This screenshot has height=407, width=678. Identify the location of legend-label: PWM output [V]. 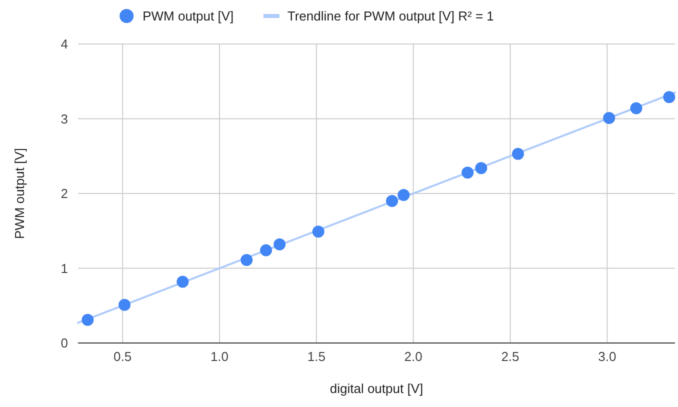
(188, 16).